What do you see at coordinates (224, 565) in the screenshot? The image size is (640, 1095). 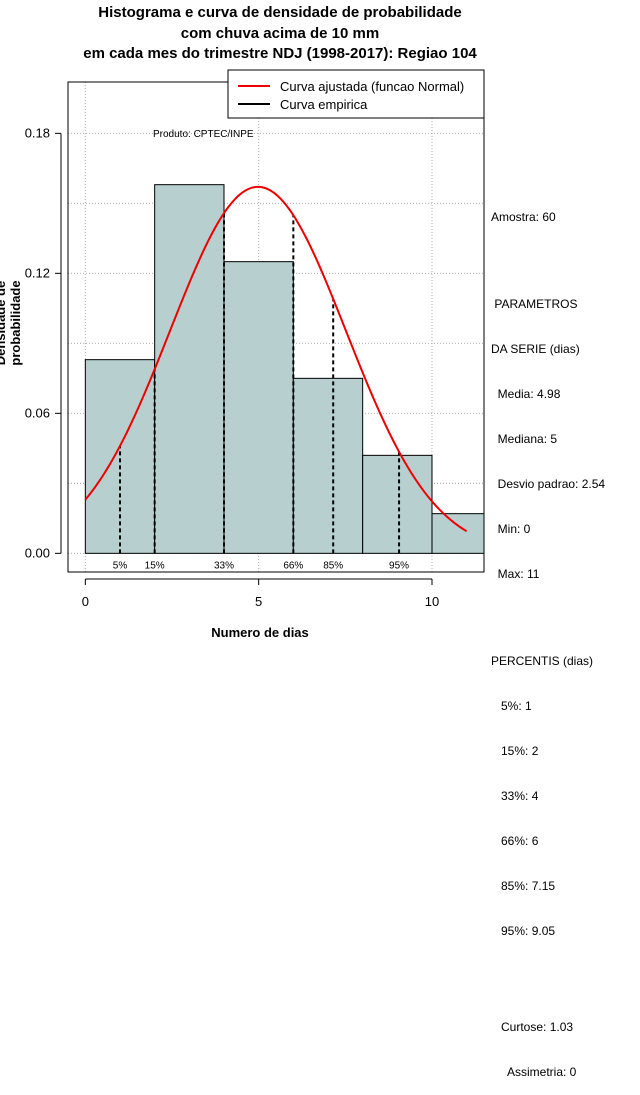 I see `percentile-label: 33%` at bounding box center [224, 565].